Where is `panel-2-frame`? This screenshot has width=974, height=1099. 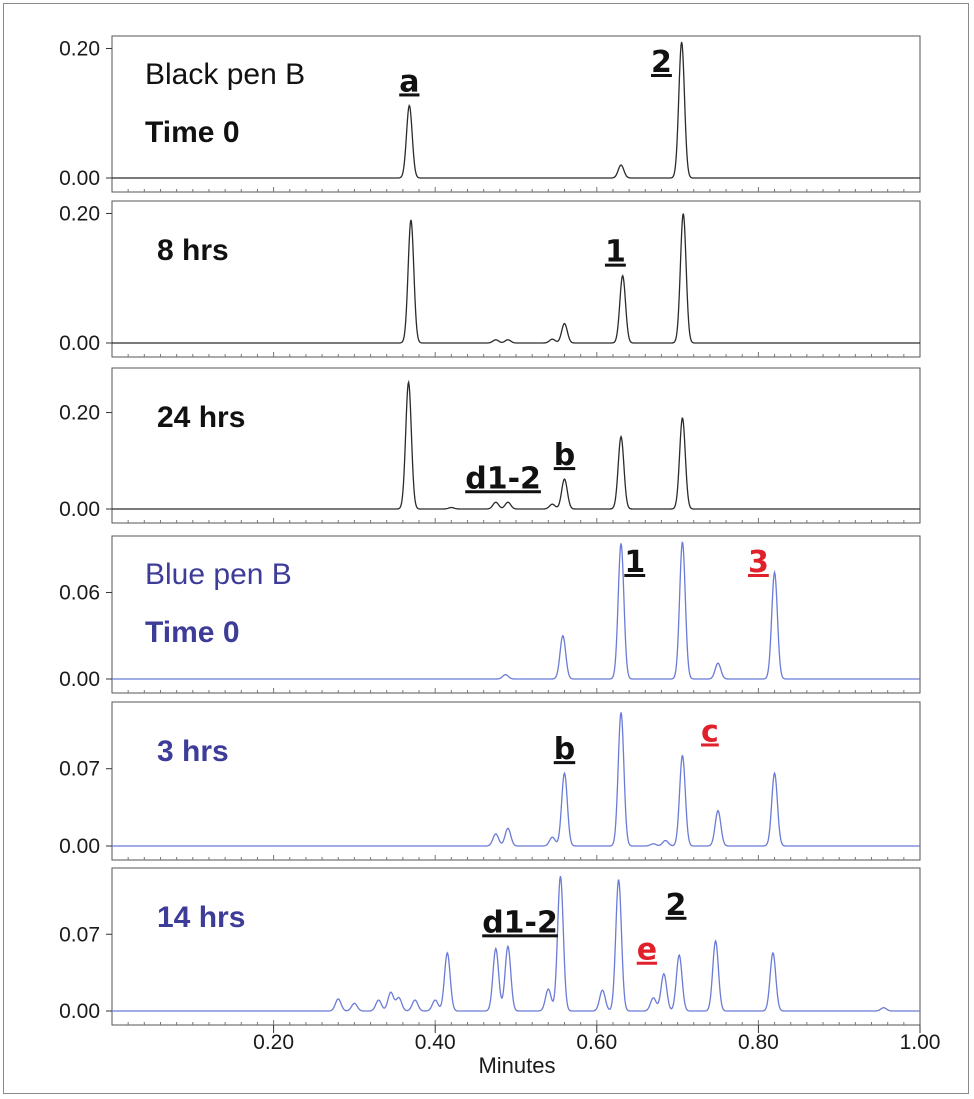
panel-2-frame is located at coordinates (516, 279).